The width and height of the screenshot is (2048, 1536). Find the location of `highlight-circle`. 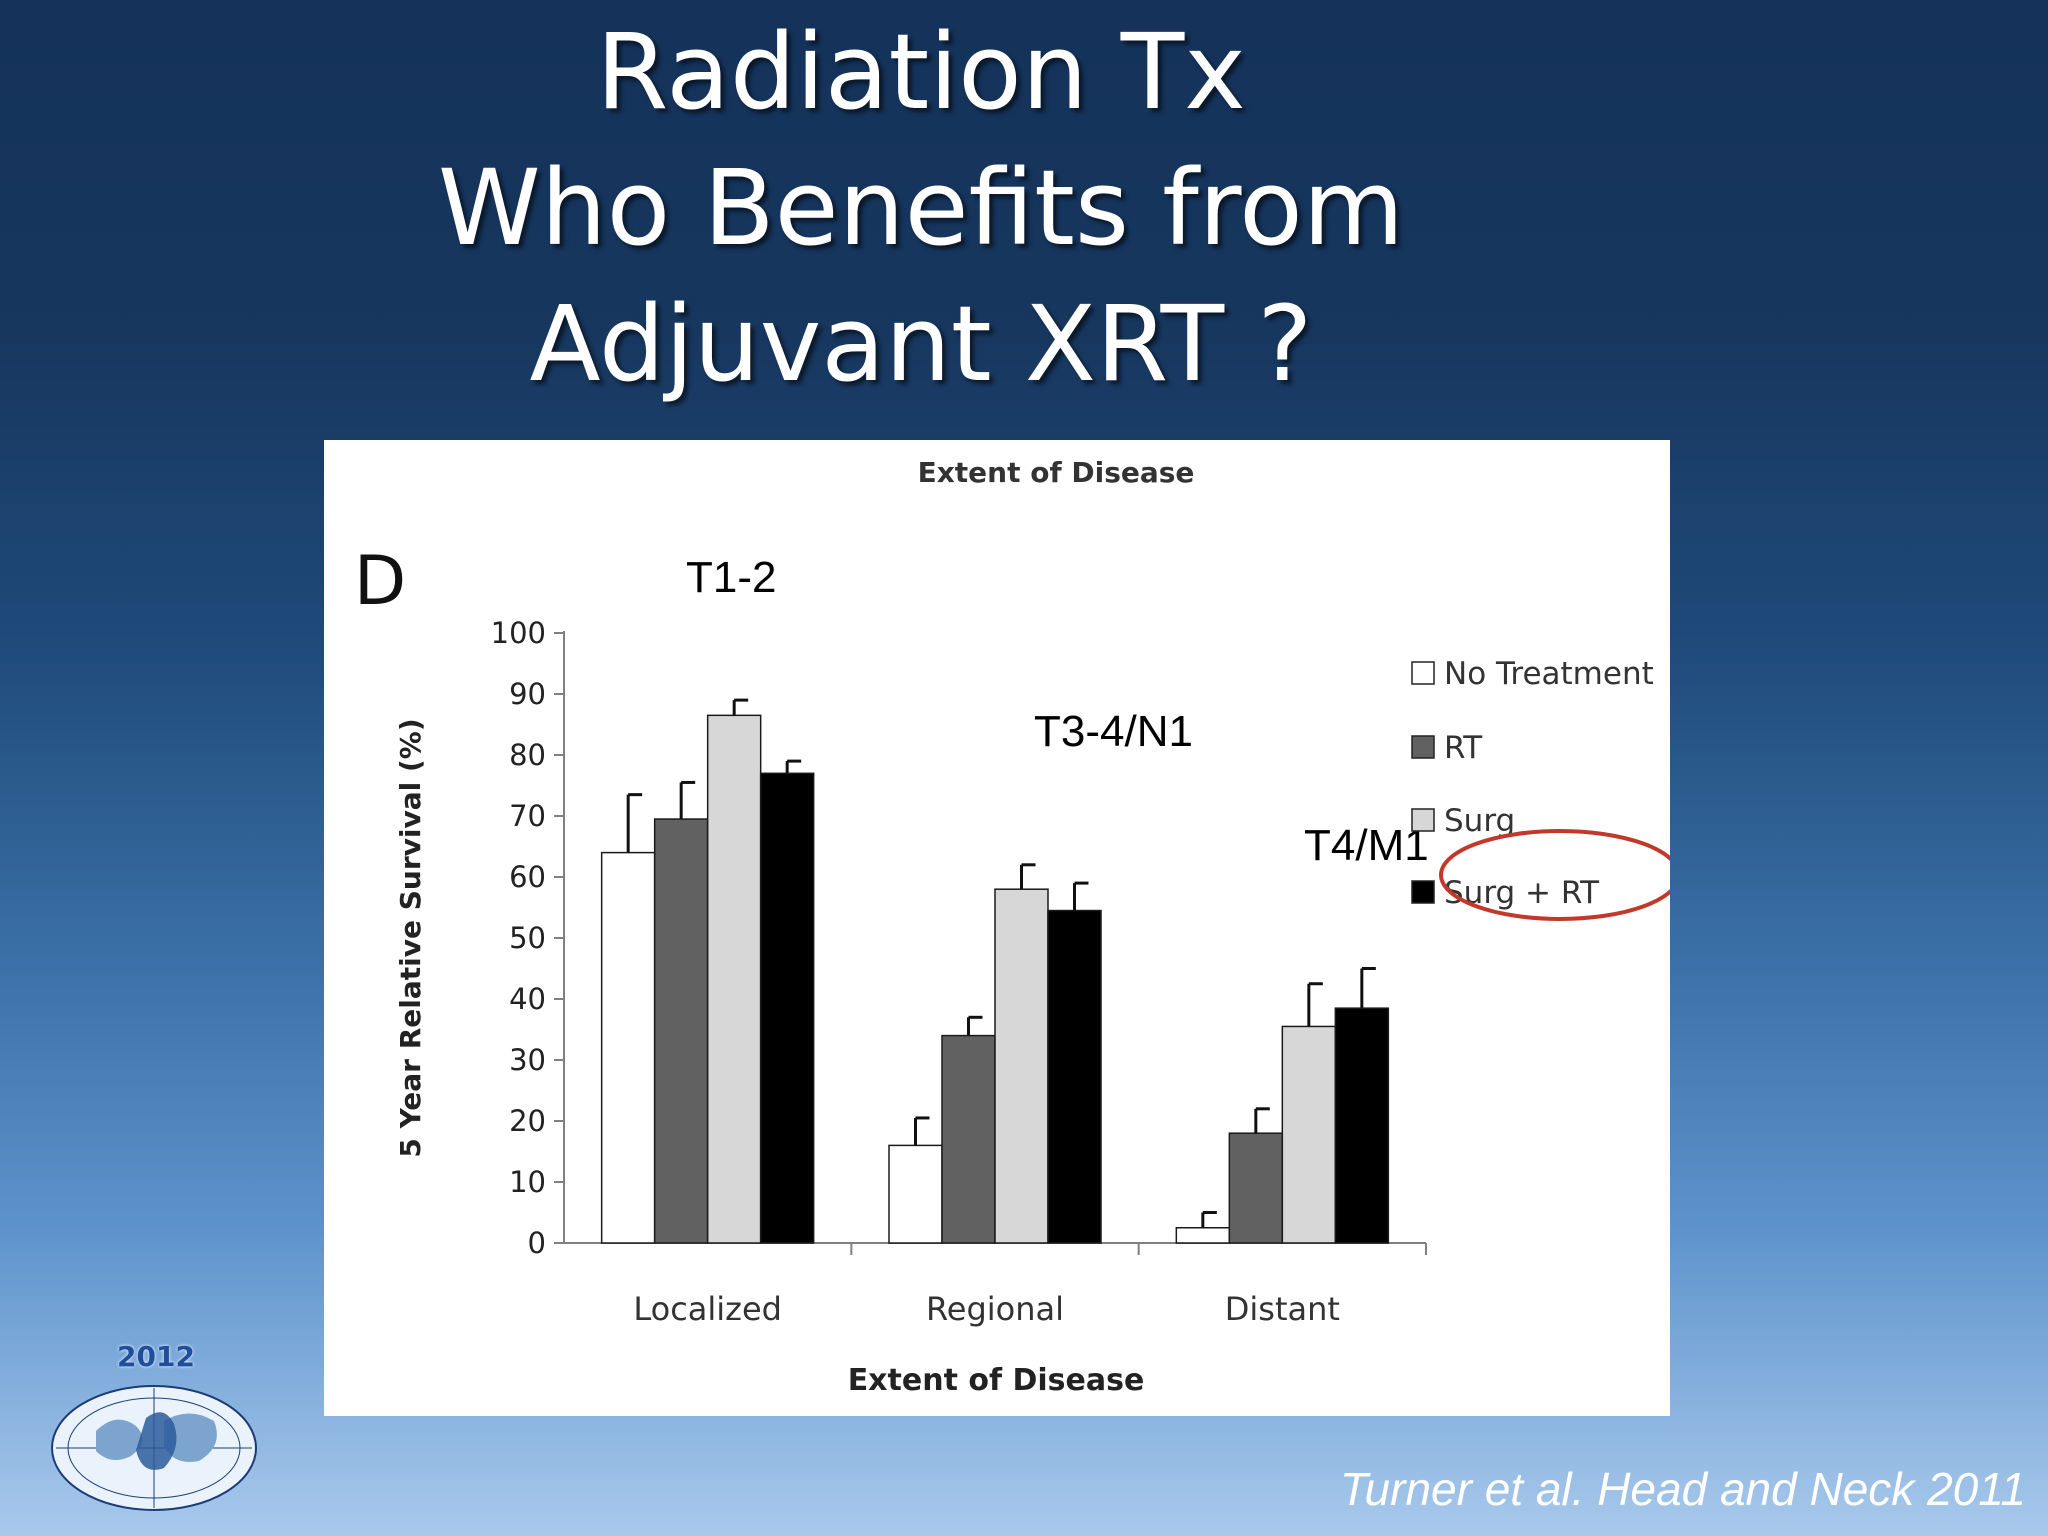

highlight-circle is located at coordinates (1554, 875).